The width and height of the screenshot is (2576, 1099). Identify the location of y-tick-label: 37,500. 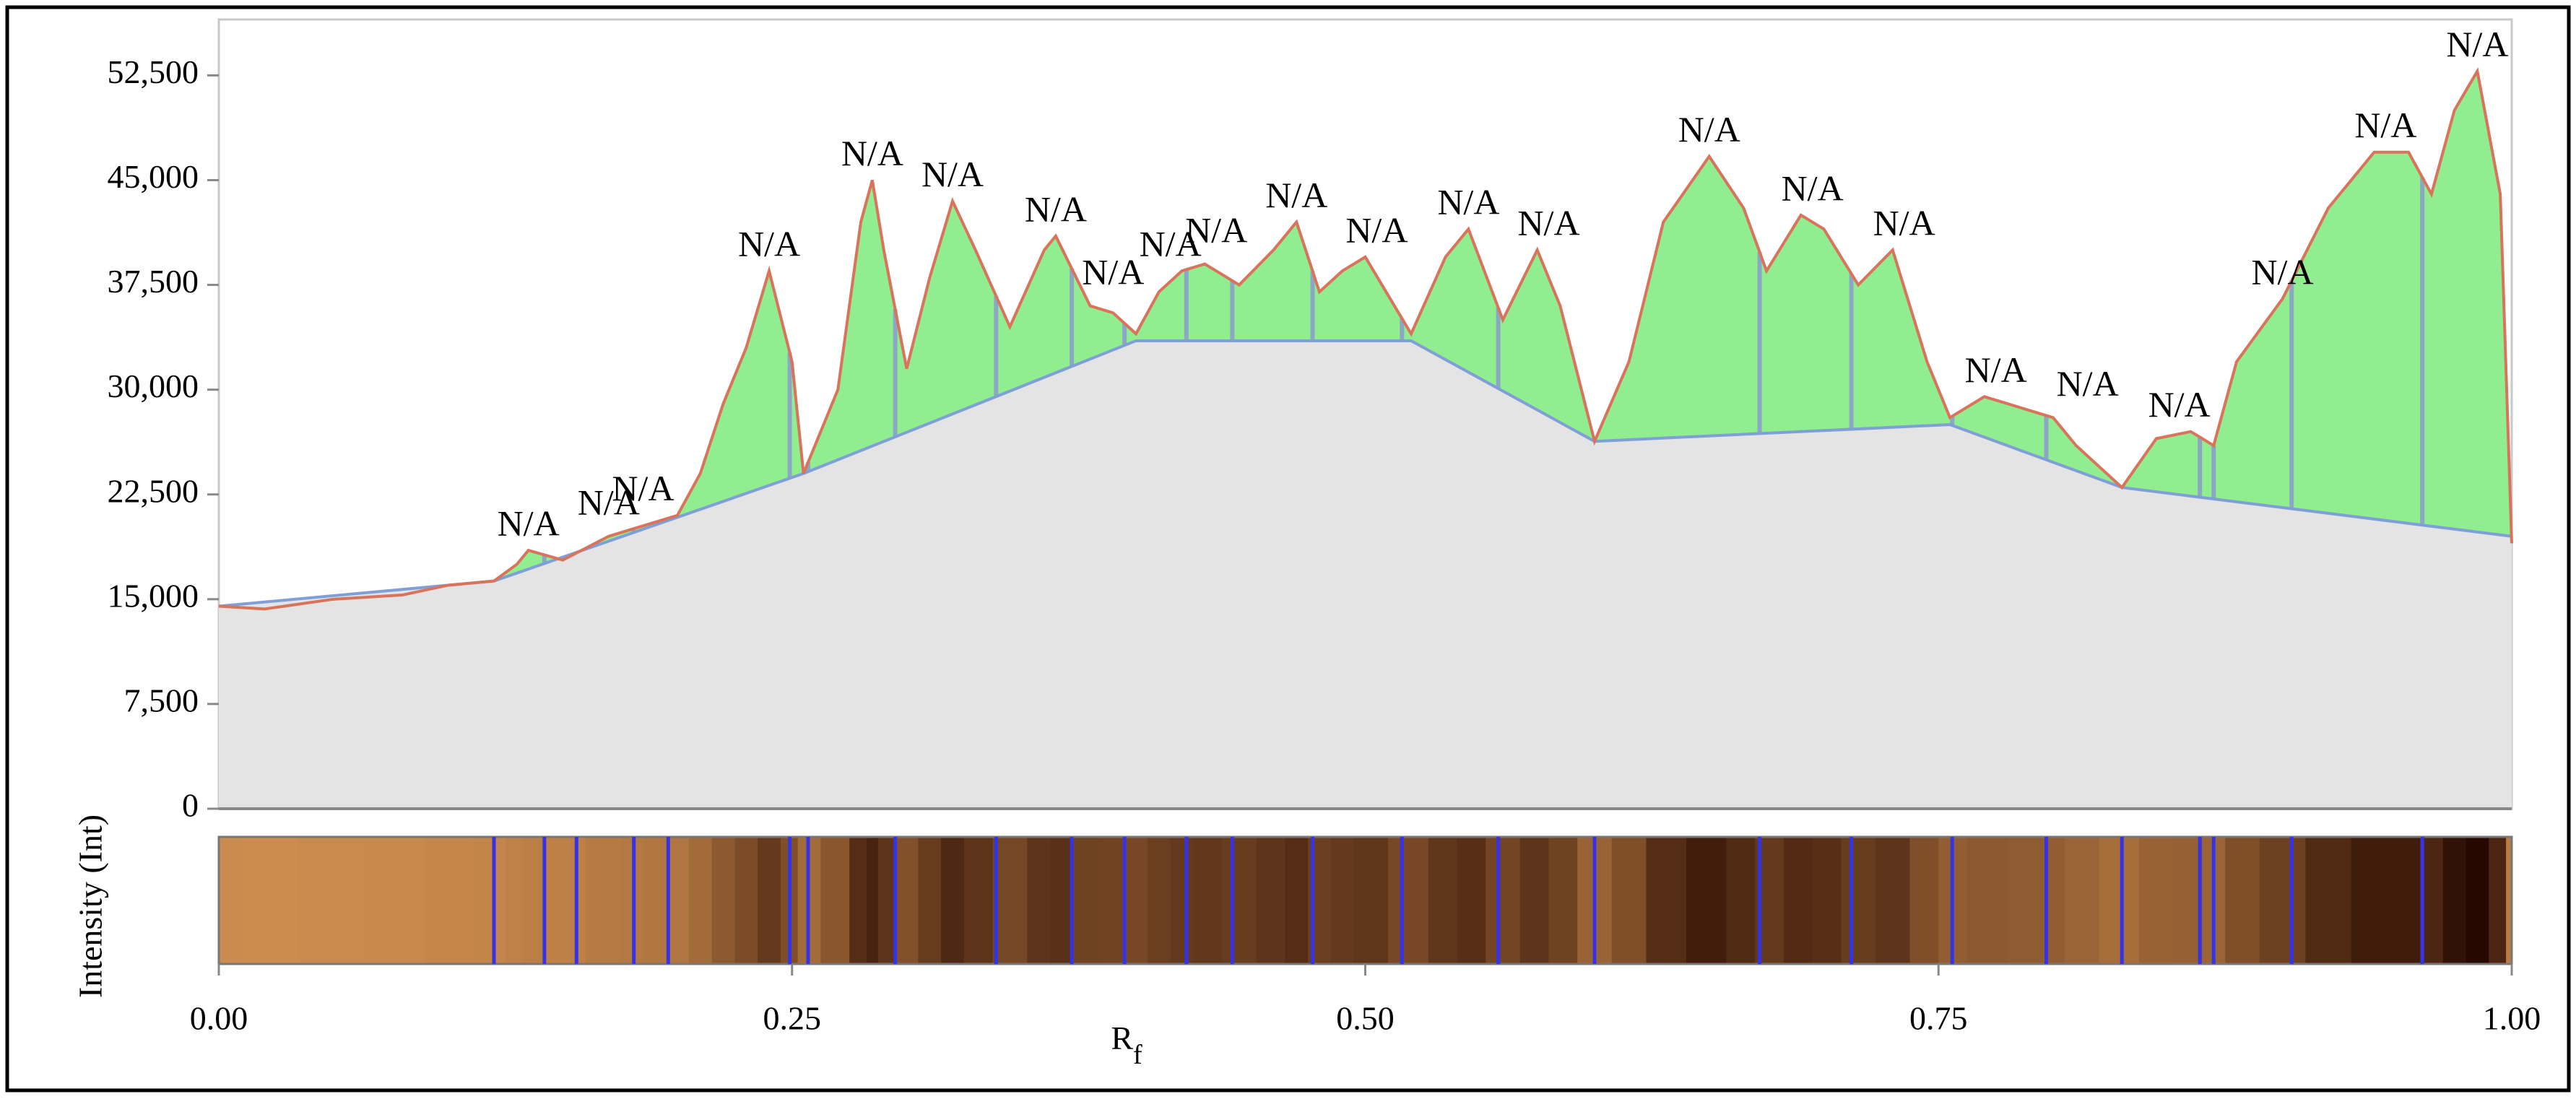
(153, 282).